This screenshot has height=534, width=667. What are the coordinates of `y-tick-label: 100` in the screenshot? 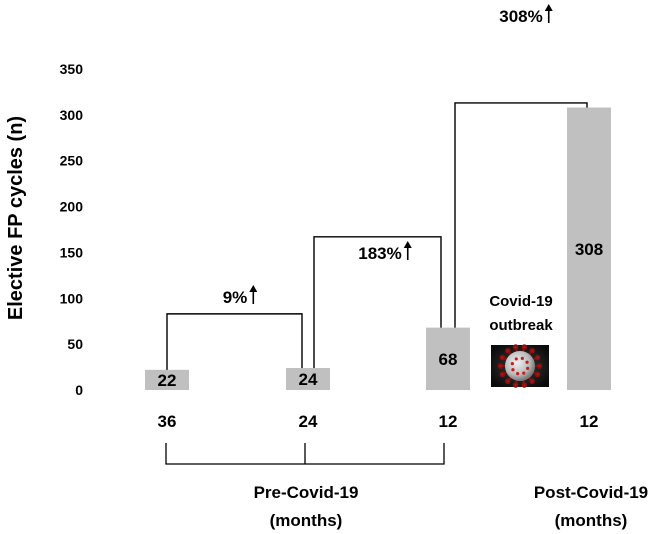 It's located at (72, 298).